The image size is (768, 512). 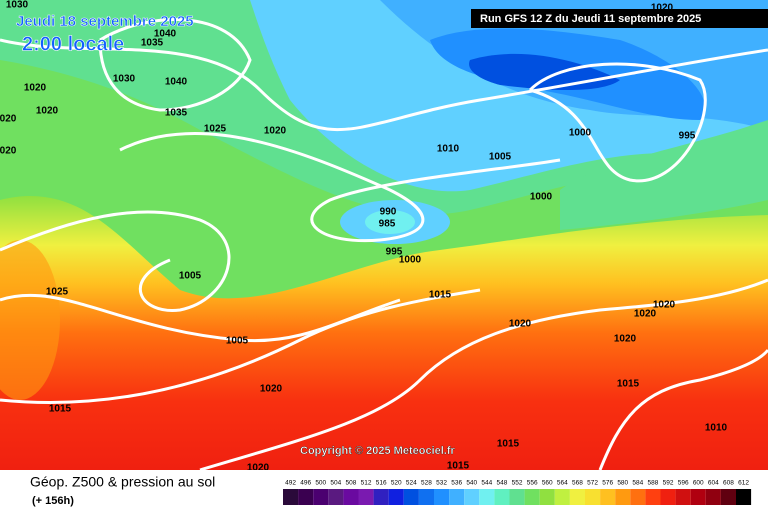 I want to click on run-label: Run GFS 12 Z du Jeudi 11 septembre 2025, so click(x=590, y=19).